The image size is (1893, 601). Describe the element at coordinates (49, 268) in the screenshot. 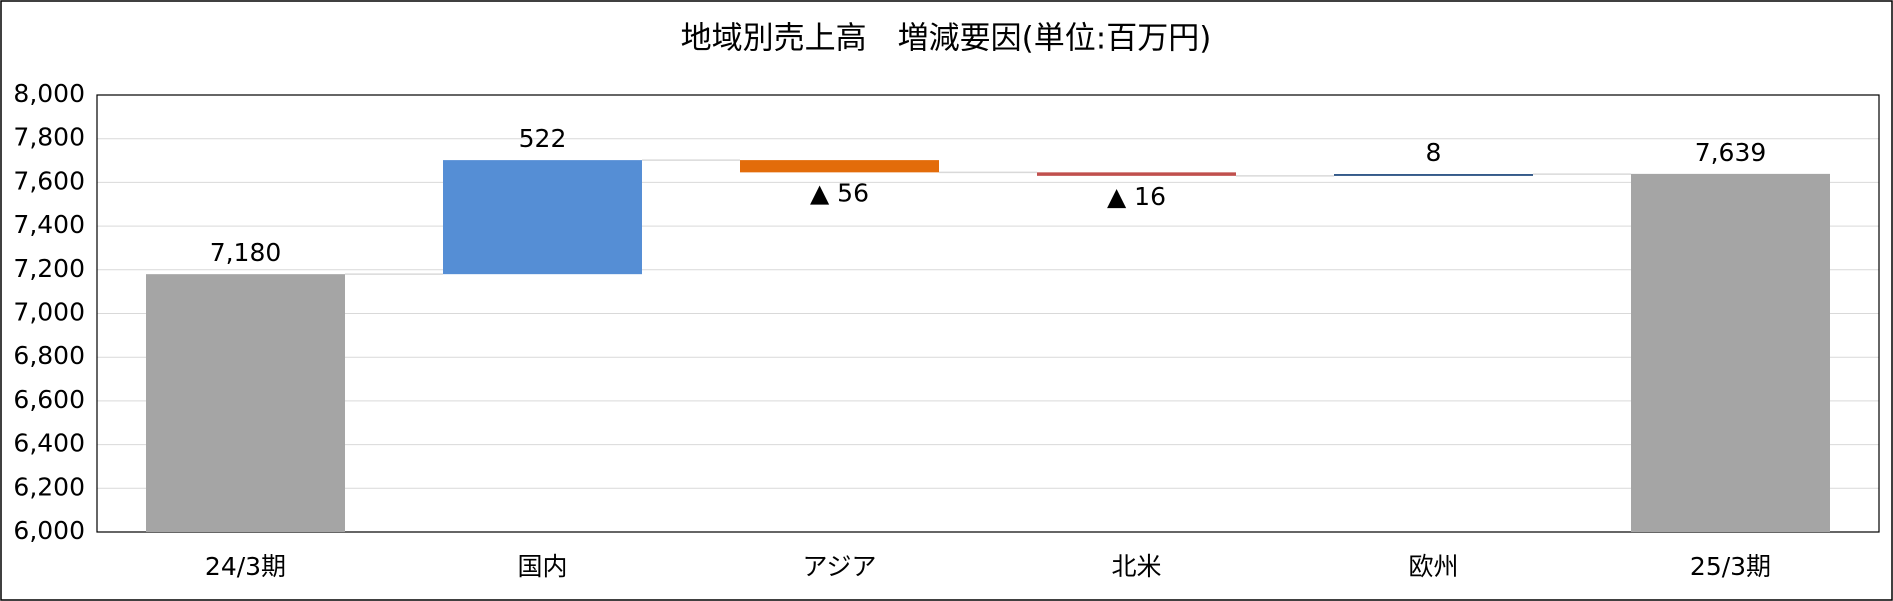

I see `y-tick-label: 7,200` at that location.